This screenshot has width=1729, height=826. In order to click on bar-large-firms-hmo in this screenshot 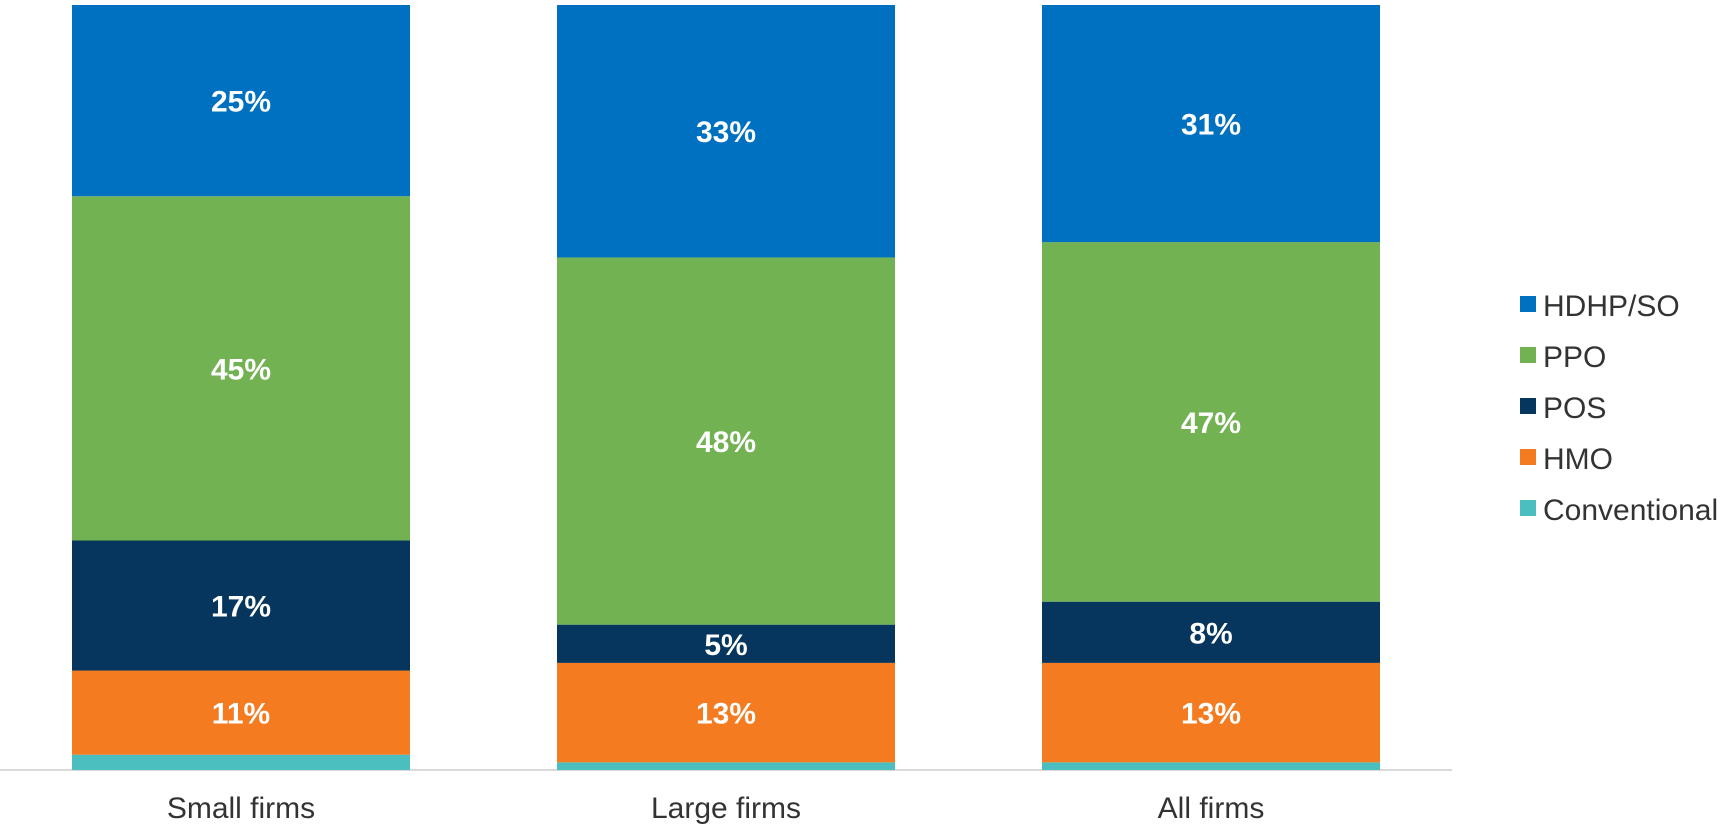, I will do `click(726, 712)`.